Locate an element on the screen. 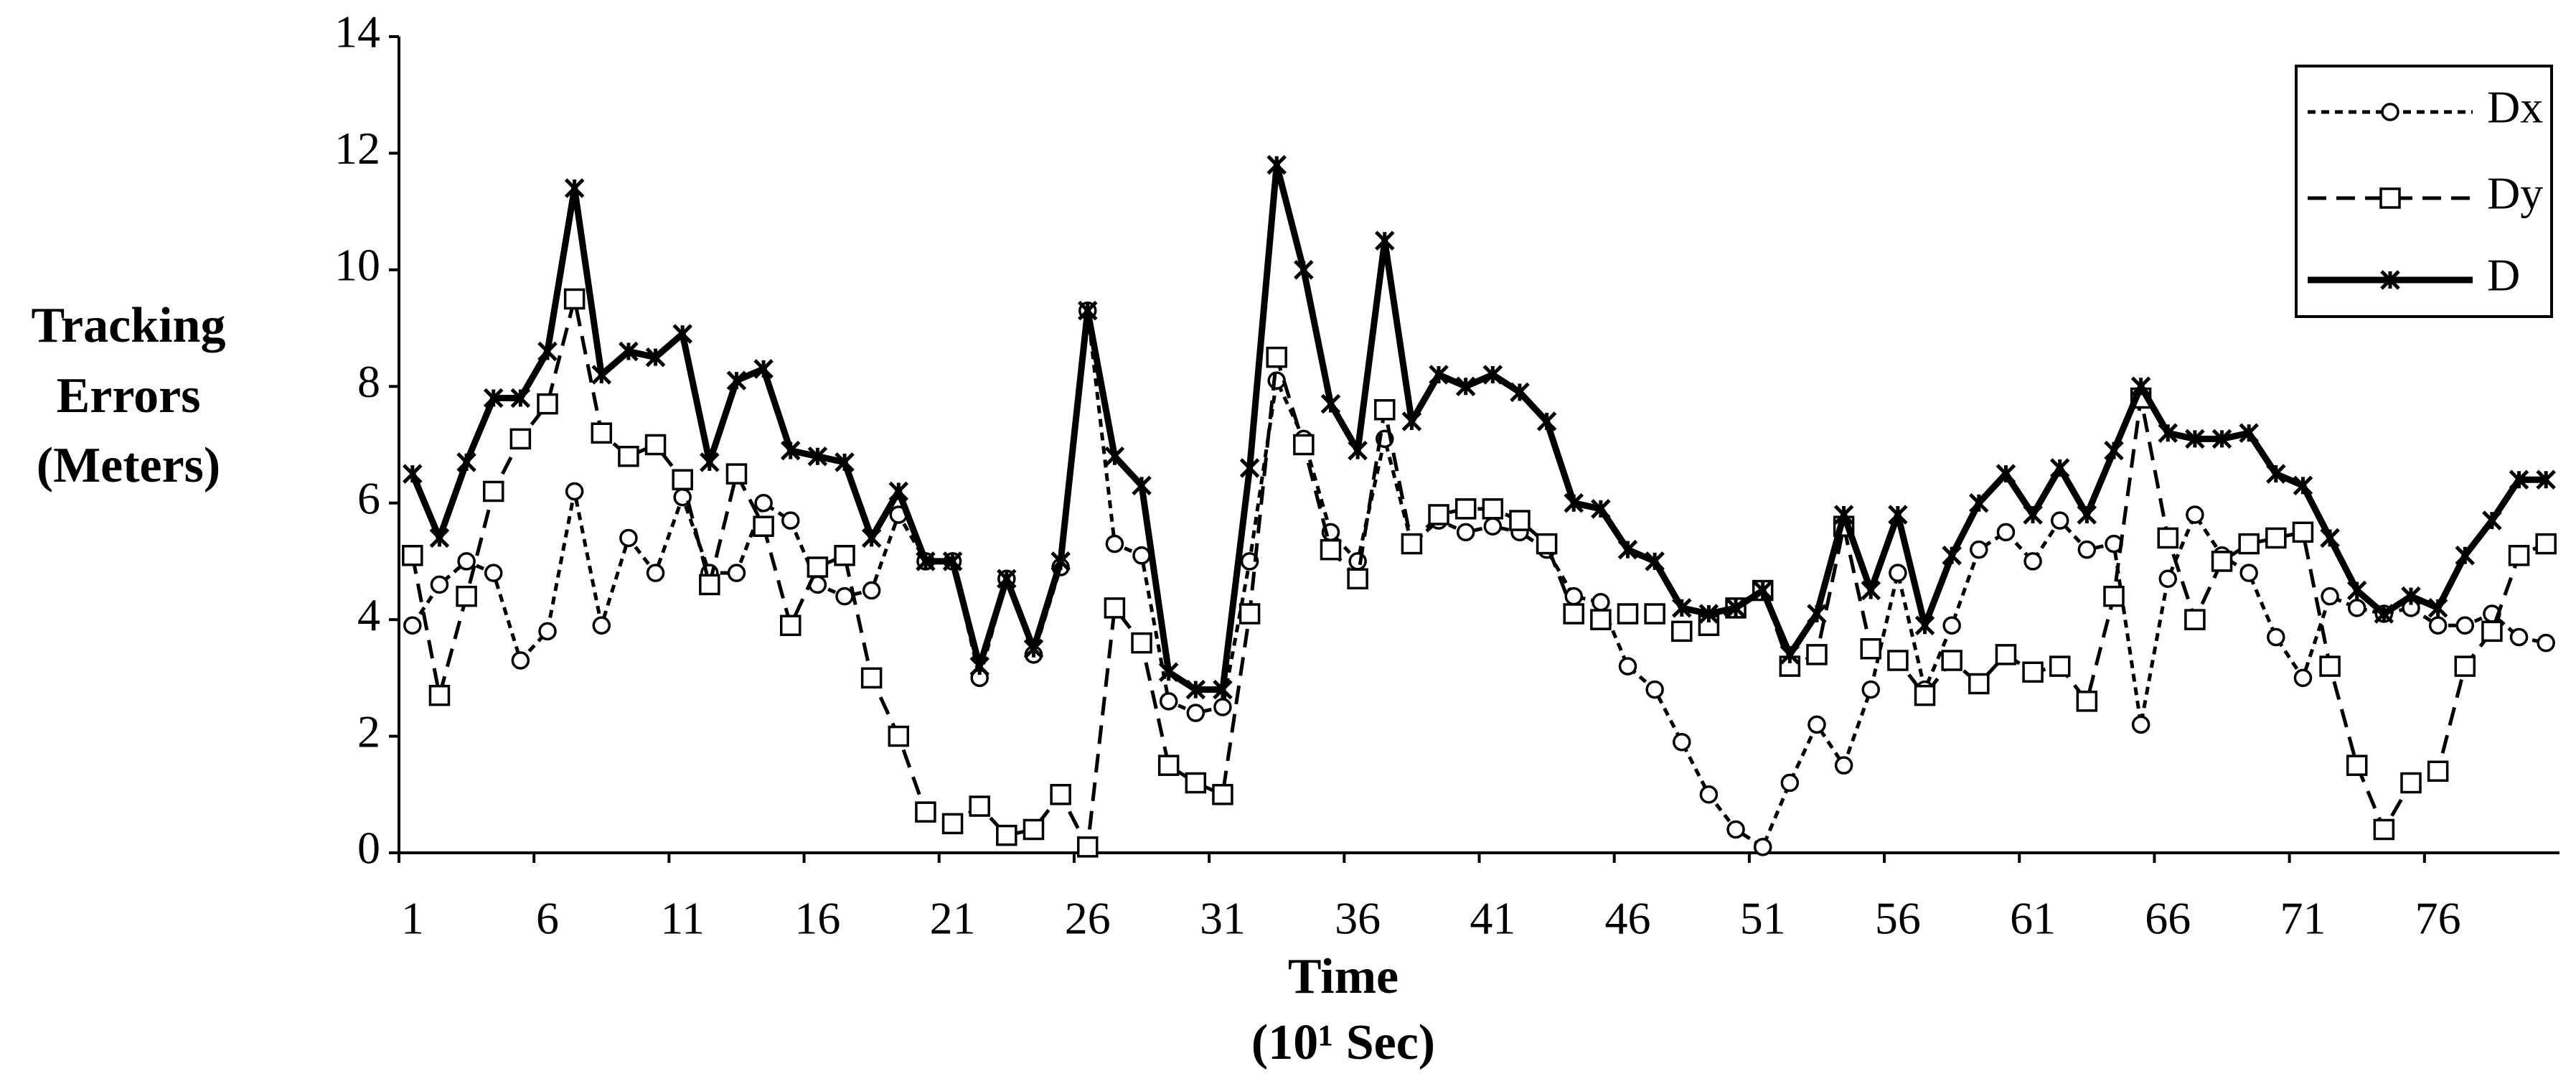 The image size is (2576, 1089). y-tick-label: 12 is located at coordinates (357, 148).